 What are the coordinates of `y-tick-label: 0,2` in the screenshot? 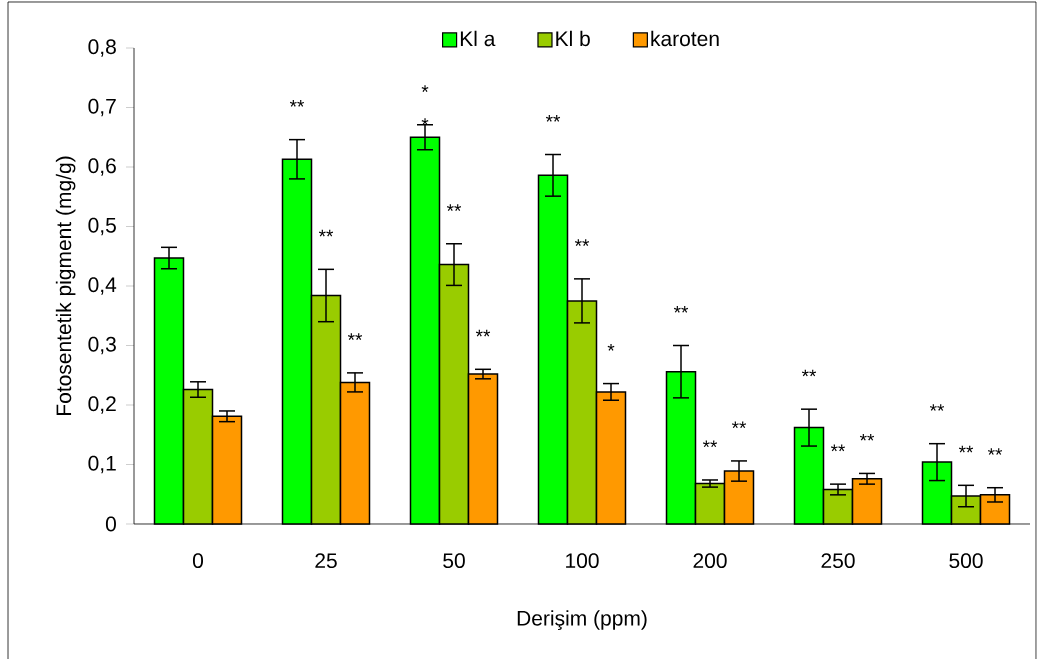 It's located at (102, 405).